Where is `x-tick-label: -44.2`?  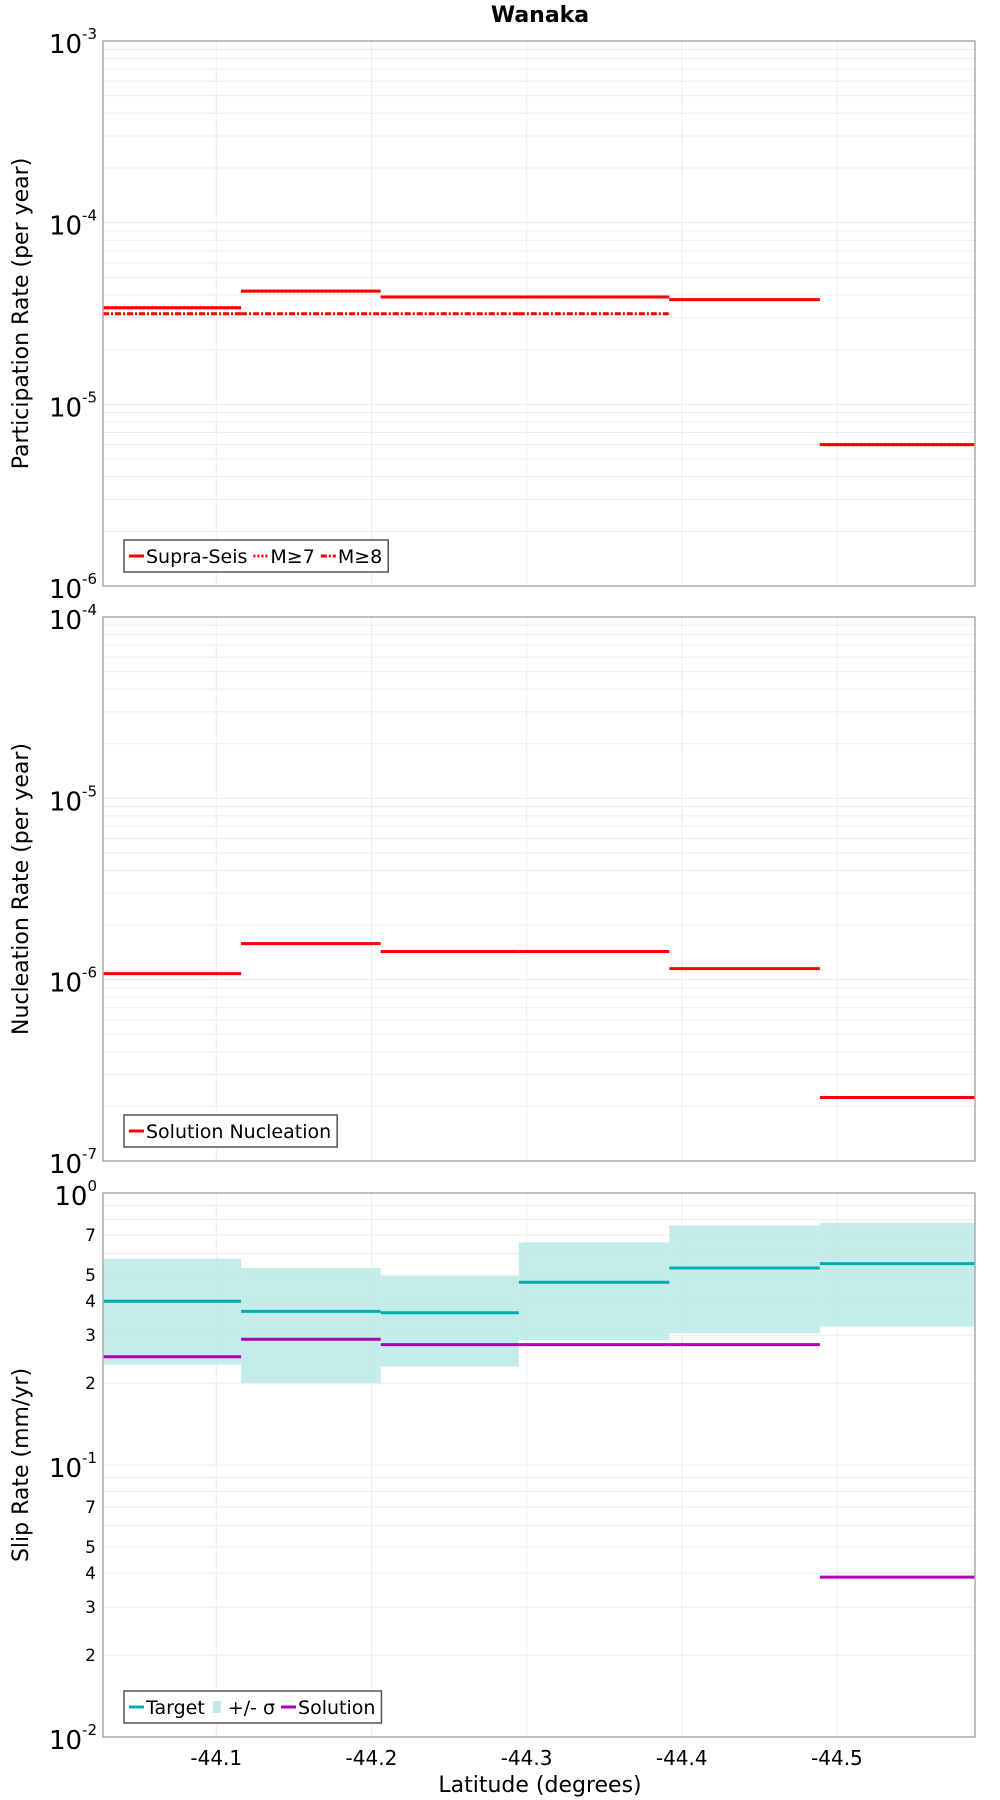 x-tick-label: -44.2 is located at coordinates (372, 1758).